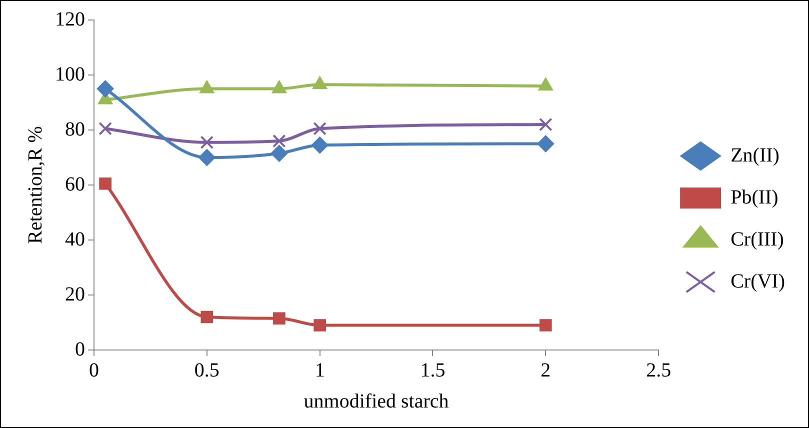  Describe the element at coordinates (75, 294) in the screenshot. I see `y-tick-label: 20` at that location.